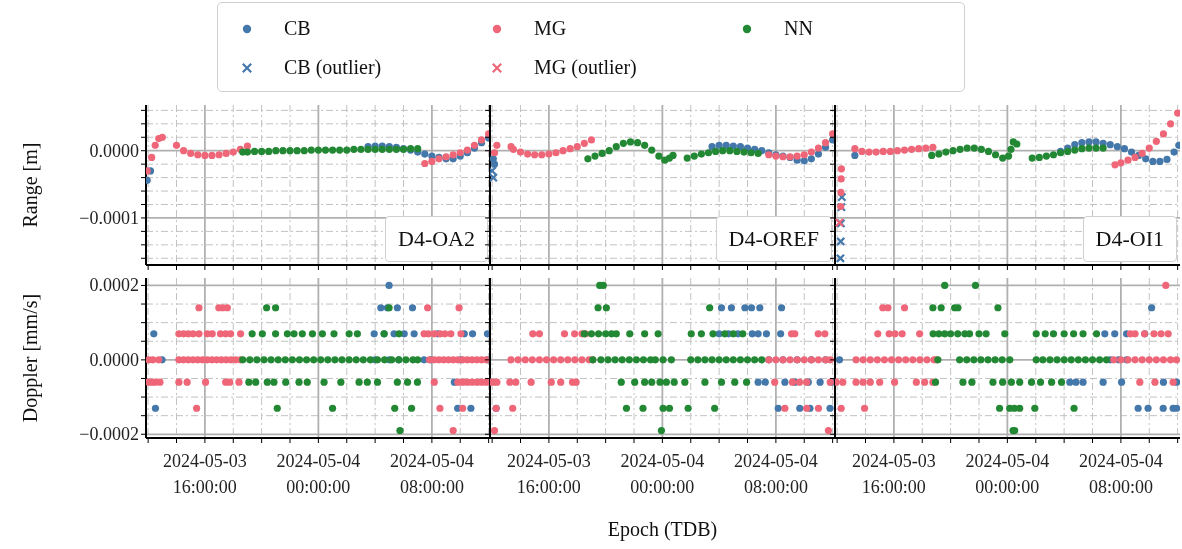 This screenshot has height=549, width=1182. What do you see at coordinates (585, 67) in the screenshot?
I see `legend-label: MG (outlier)` at bounding box center [585, 67].